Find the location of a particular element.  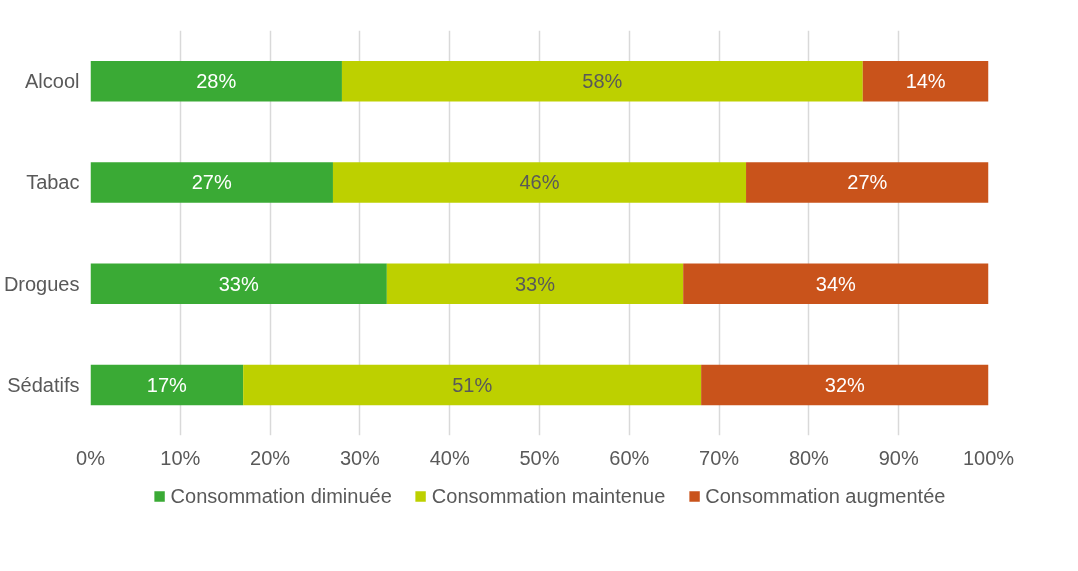

data-label: 46% is located at coordinates (539, 182).